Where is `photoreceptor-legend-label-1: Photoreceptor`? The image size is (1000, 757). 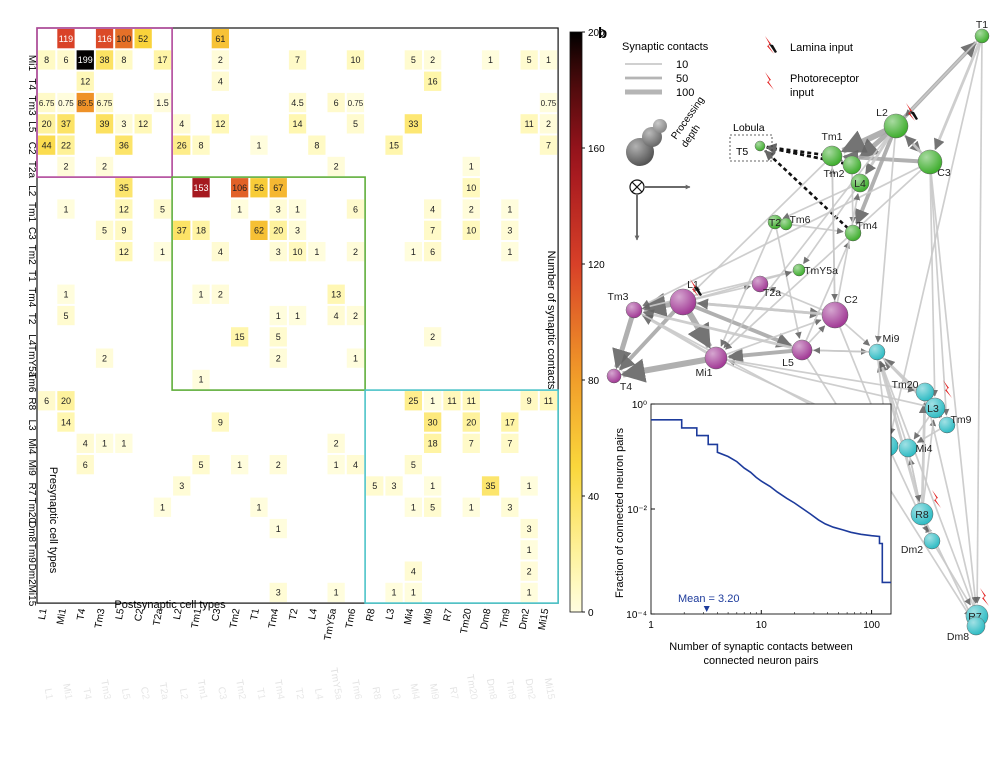 photoreceptor-legend-label-1: Photoreceptor is located at coordinates (824, 79).